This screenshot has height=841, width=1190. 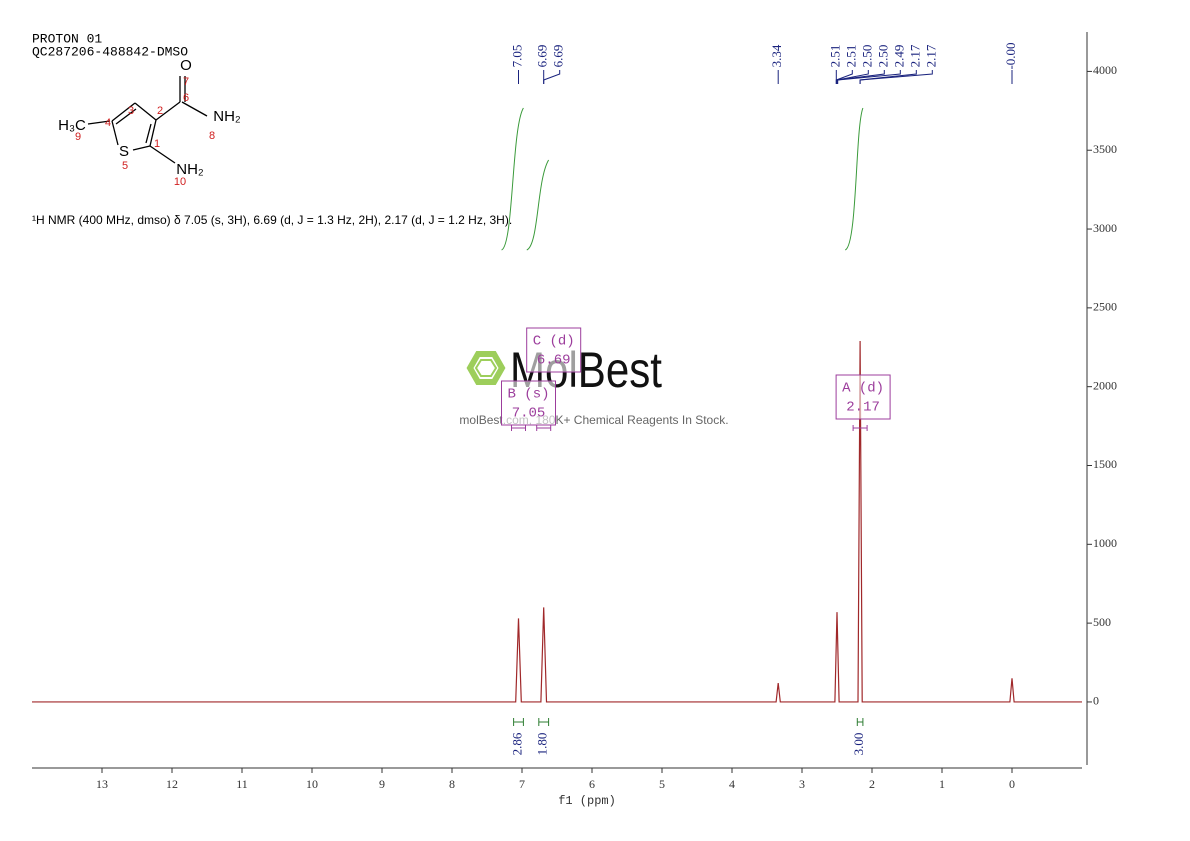 I want to click on molecule, so click(x=147, y=120).